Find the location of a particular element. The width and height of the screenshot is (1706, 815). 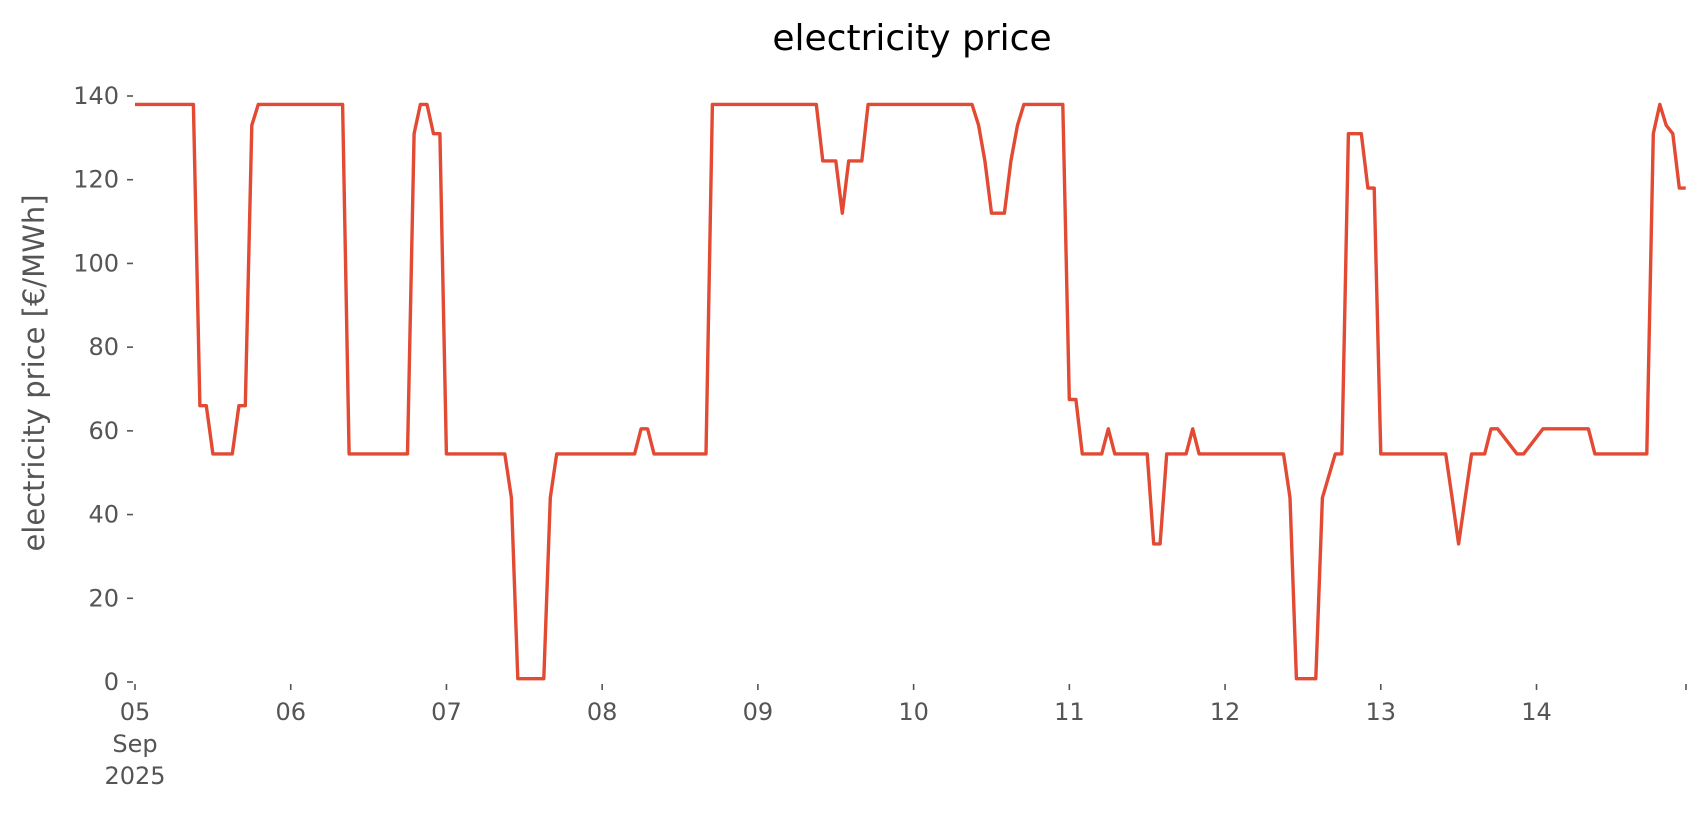

x-tick-label: Sep is located at coordinates (134, 744).